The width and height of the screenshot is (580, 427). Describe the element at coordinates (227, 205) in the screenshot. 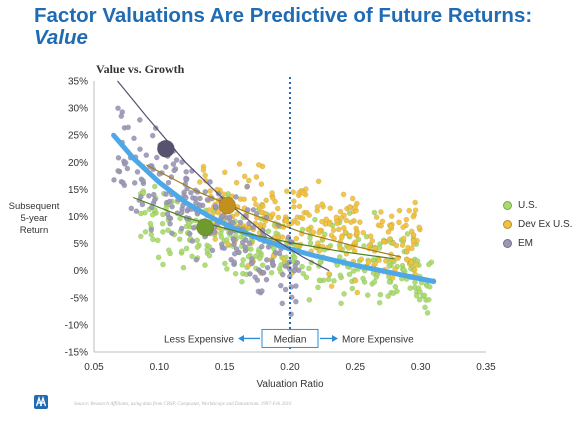

I see `series-average-point-dev` at that location.